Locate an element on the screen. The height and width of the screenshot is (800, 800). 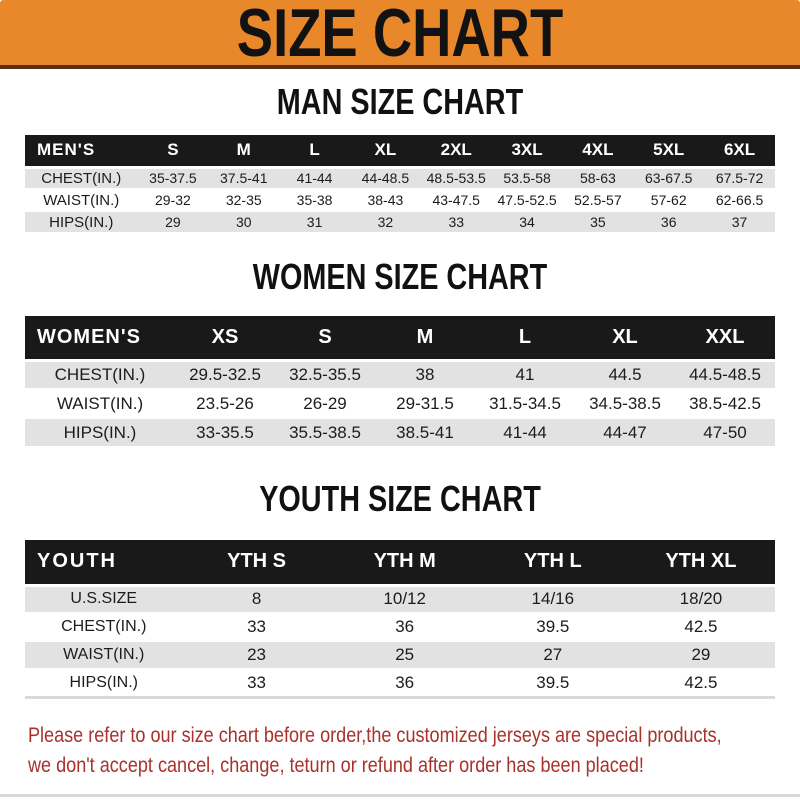
size-column-header: XXL is located at coordinates (725, 339).